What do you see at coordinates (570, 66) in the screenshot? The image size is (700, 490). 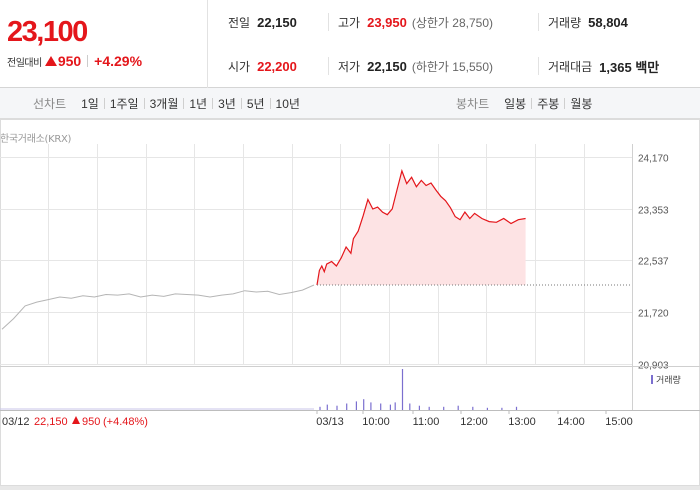 I see `stat-label: 거래대금` at bounding box center [570, 66].